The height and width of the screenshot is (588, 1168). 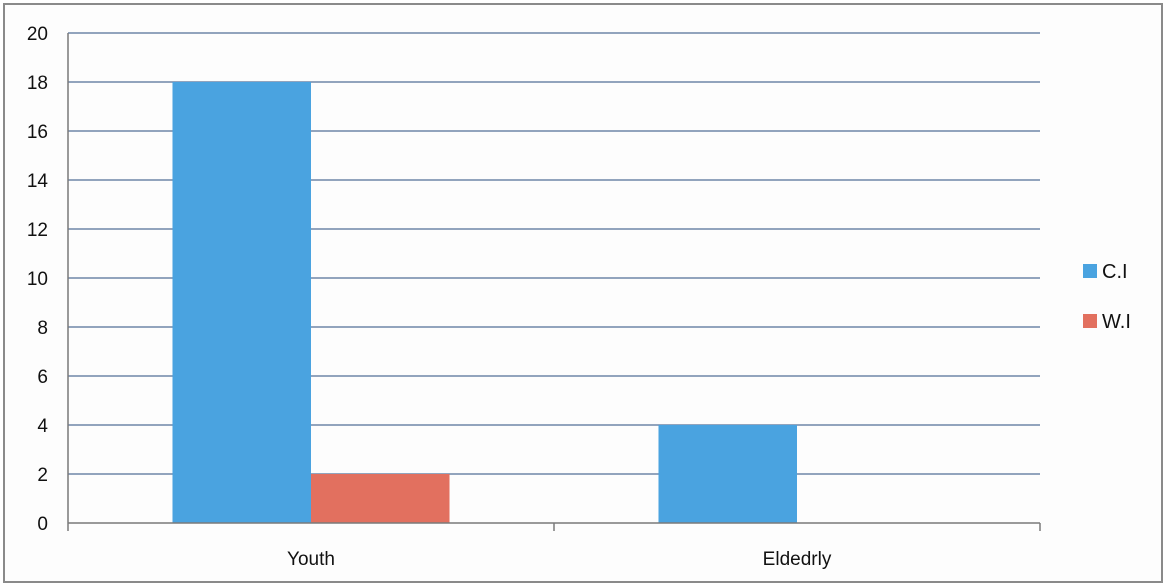 What do you see at coordinates (380, 498) in the screenshot?
I see `bar-w-i-youth` at bounding box center [380, 498].